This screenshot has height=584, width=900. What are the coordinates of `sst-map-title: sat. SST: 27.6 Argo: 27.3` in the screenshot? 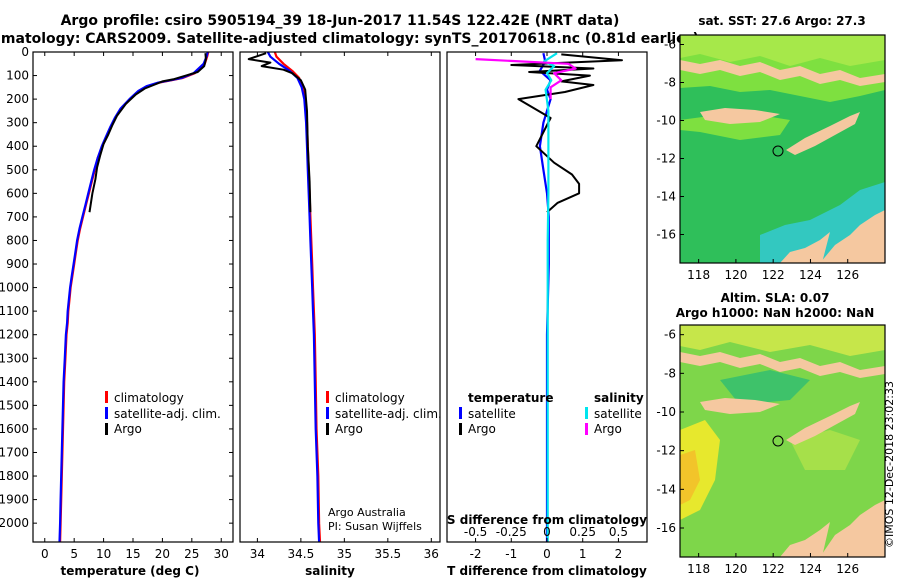 It's located at (781, 21).